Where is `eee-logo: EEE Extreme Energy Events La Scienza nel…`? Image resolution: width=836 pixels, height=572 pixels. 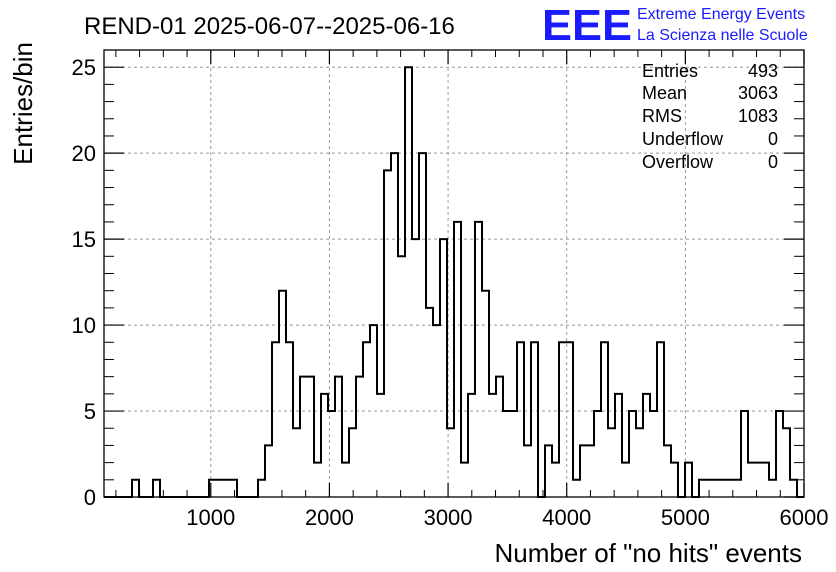
eee-logo: EEE Extreme Energy Events La Scienza nel… is located at coordinates (675, 25).